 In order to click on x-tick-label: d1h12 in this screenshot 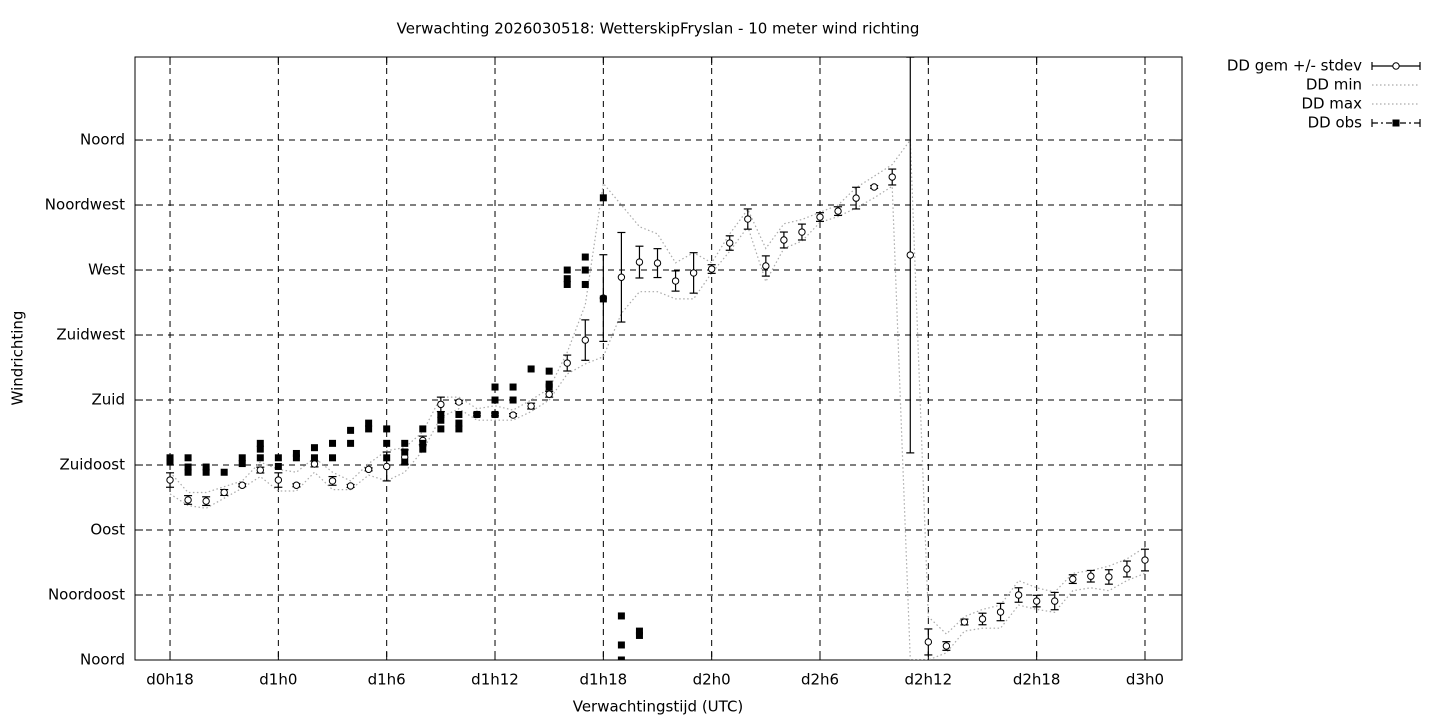, I will do `click(495, 680)`.